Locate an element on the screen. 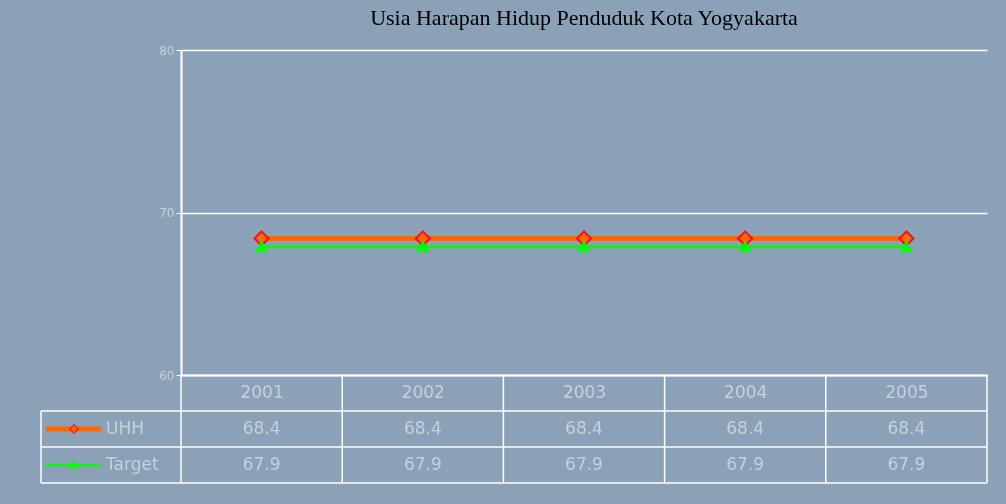 The image size is (1006, 504). x-tick-label: 2004 is located at coordinates (746, 391).